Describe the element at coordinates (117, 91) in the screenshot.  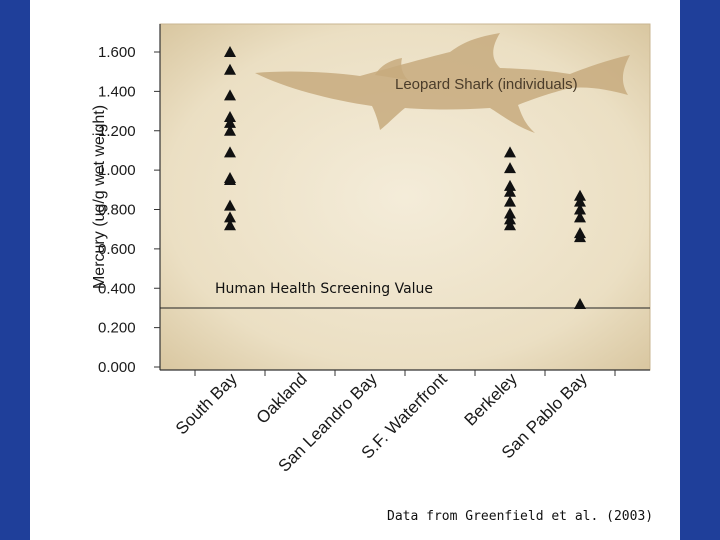
I see `y-tick-label: 1.400` at that location.